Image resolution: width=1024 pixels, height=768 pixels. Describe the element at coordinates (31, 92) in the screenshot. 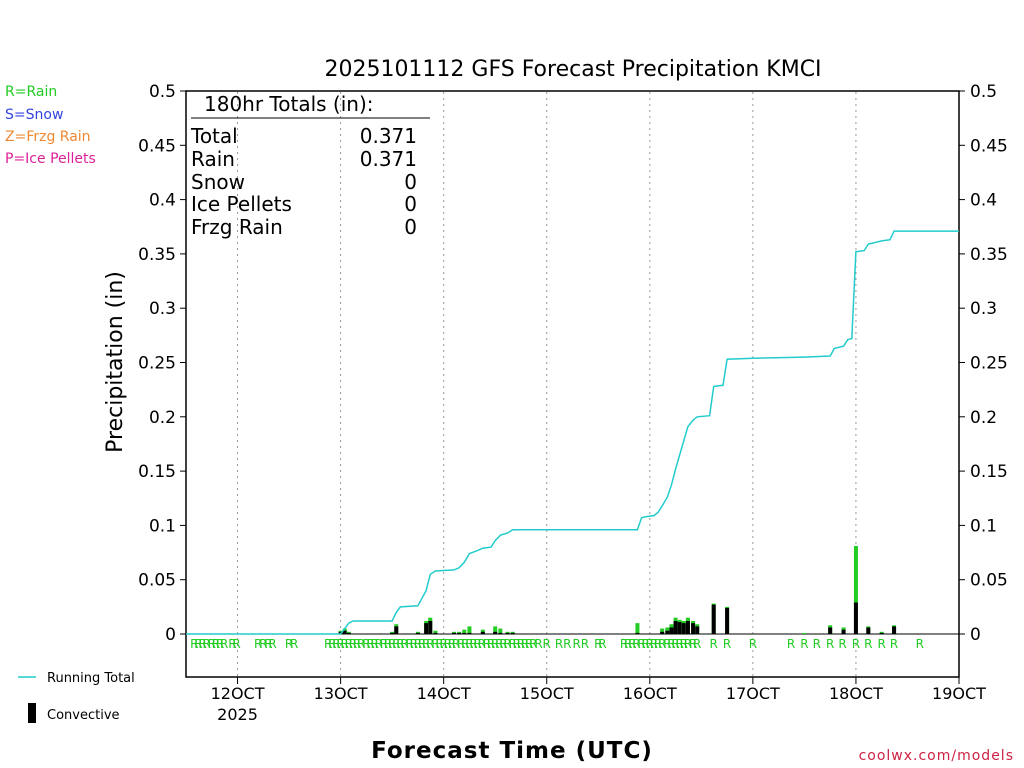

I see `legend-rain: R=Rain` at that location.